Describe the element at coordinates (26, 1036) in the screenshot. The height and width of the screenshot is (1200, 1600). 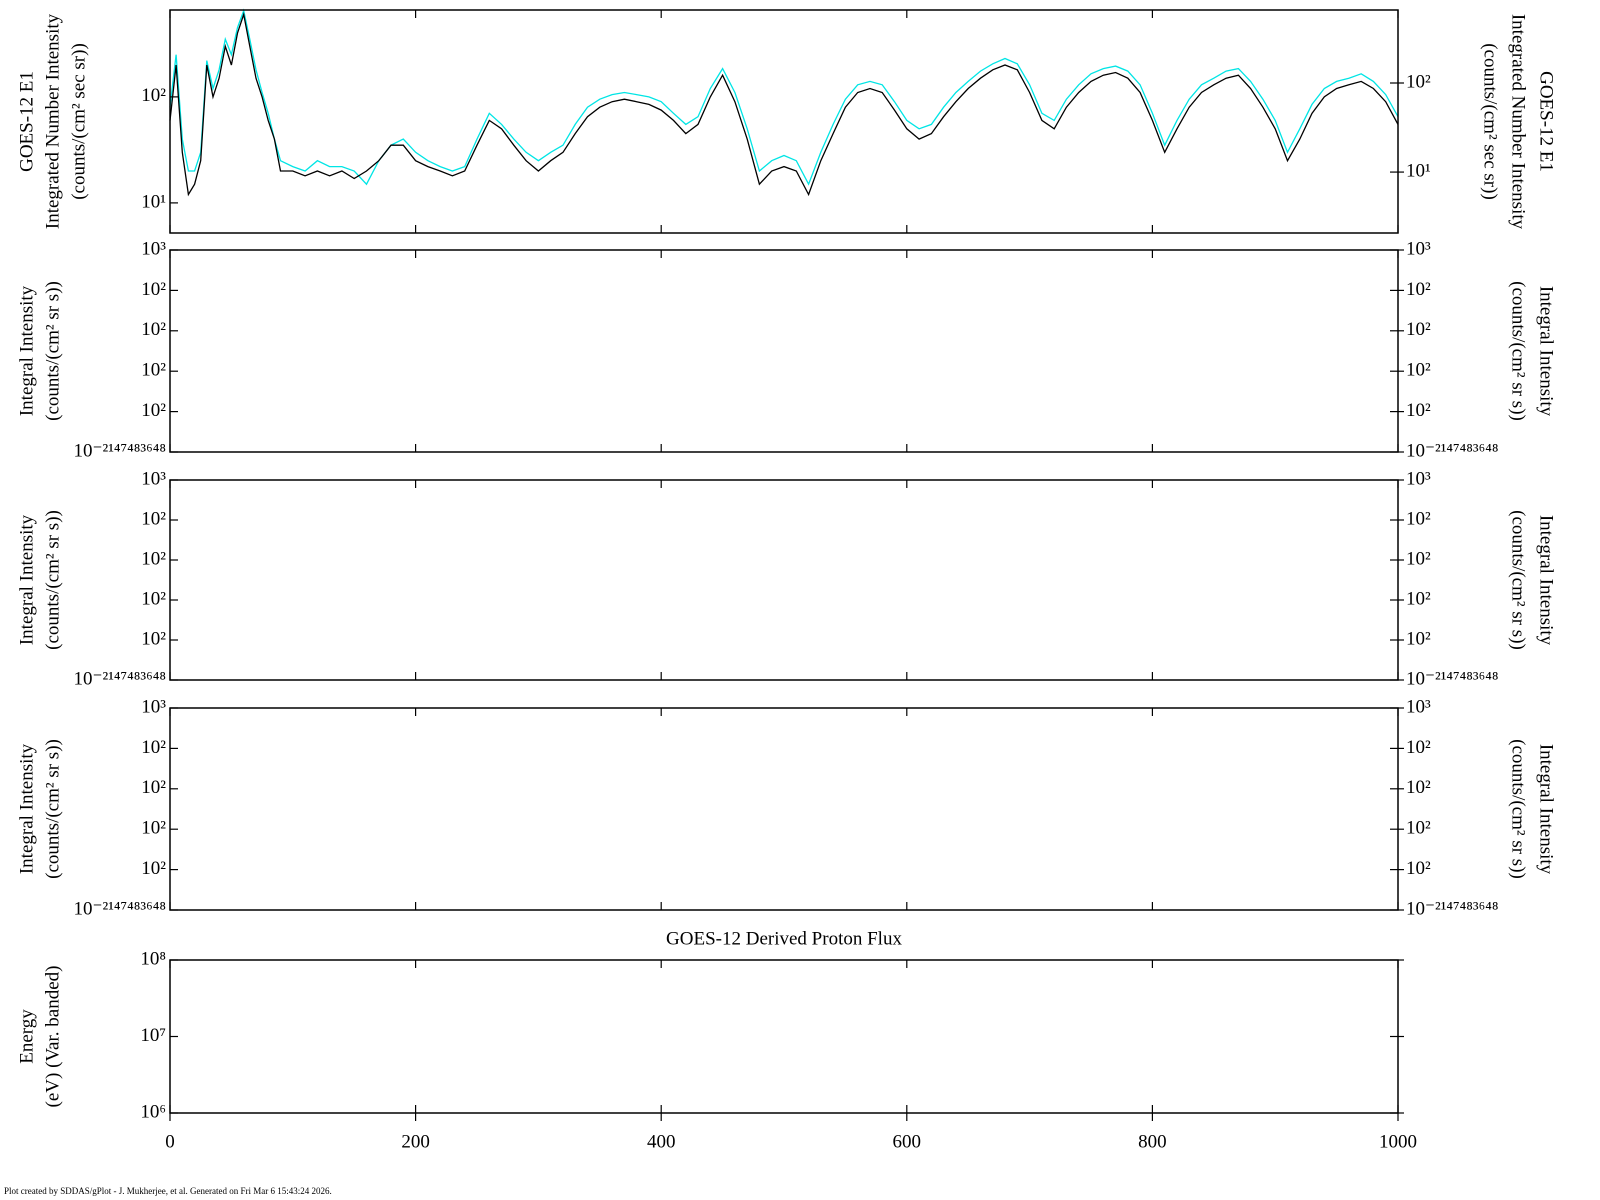
I see `y-axis-label: Energy` at that location.